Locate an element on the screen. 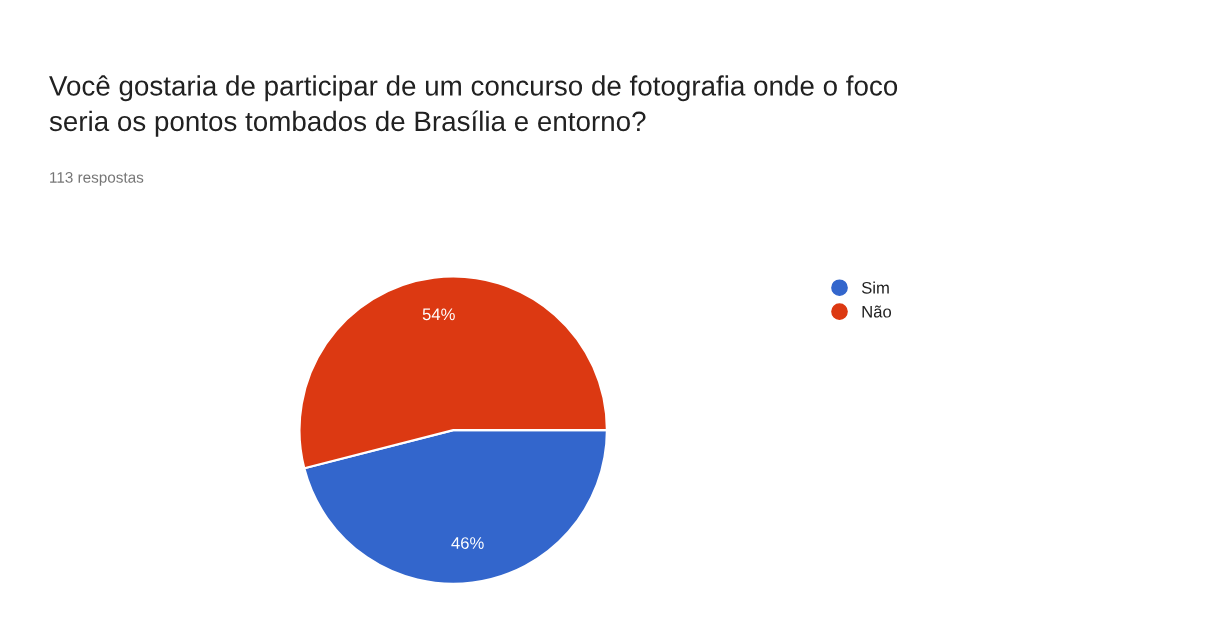  data-label: 46% is located at coordinates (467, 543).